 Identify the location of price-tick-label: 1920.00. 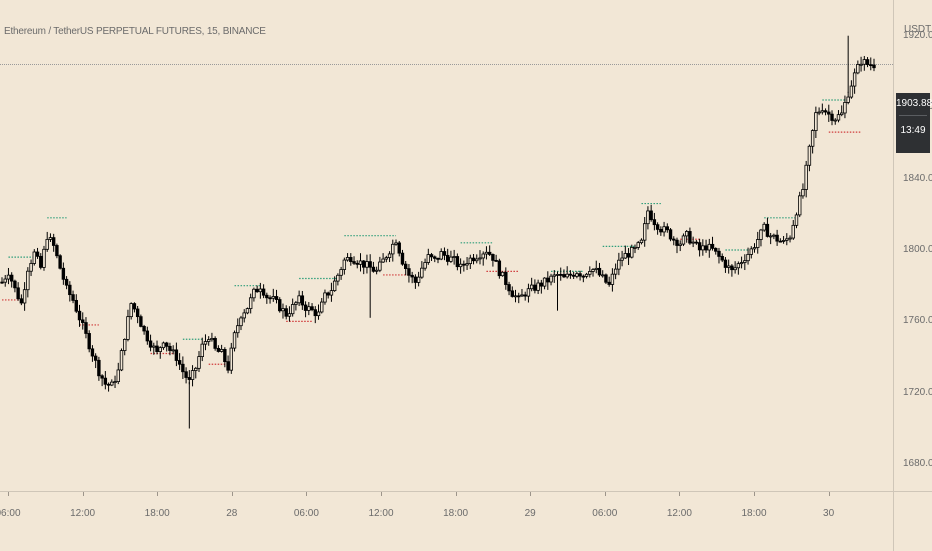
(917, 35).